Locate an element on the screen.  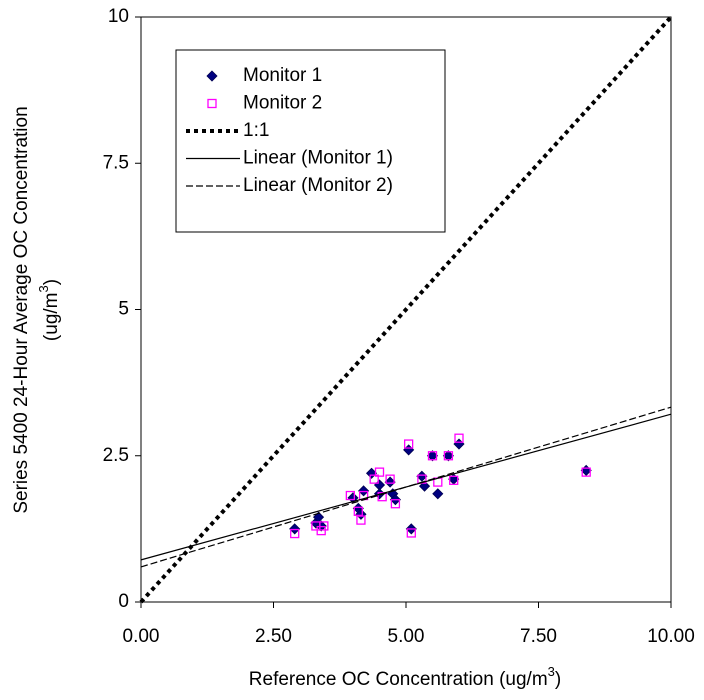
legend-box is located at coordinates (310, 141).